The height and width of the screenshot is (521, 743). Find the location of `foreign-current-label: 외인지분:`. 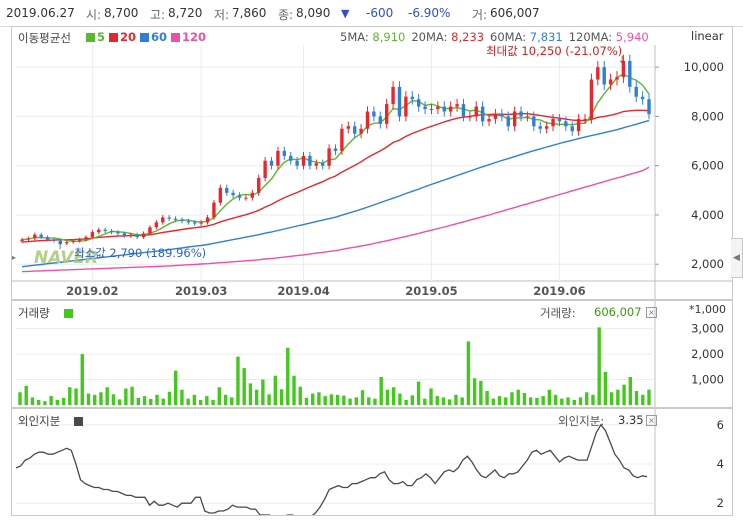

foreign-current-label: 외인지분: is located at coordinates (581, 421).